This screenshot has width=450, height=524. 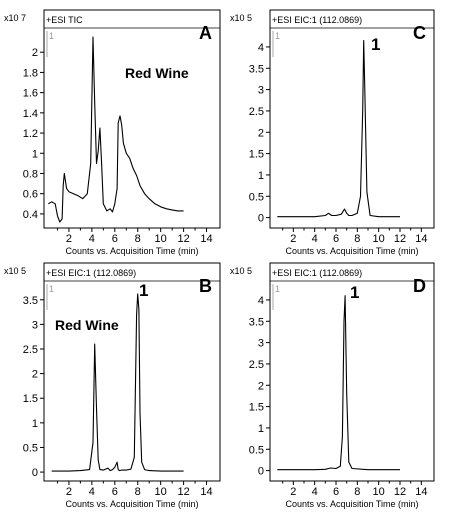 I want to click on panel-letter: A, so click(x=205, y=33).